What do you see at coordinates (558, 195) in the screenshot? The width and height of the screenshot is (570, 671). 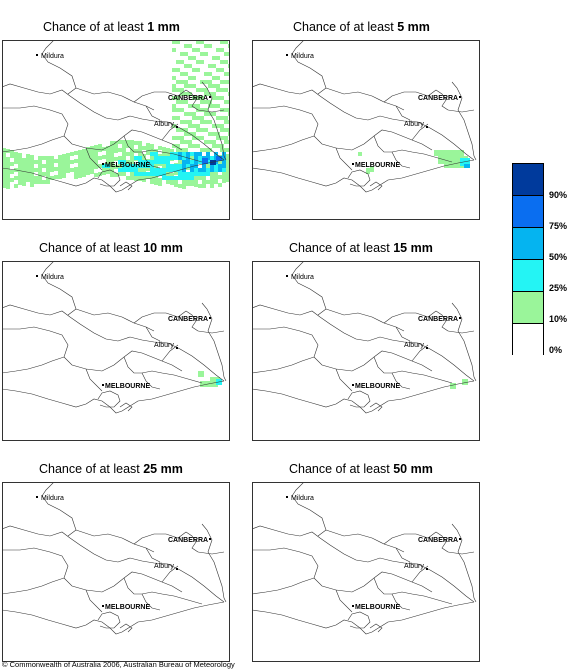 I see `legend-label-90: 90%` at bounding box center [558, 195].